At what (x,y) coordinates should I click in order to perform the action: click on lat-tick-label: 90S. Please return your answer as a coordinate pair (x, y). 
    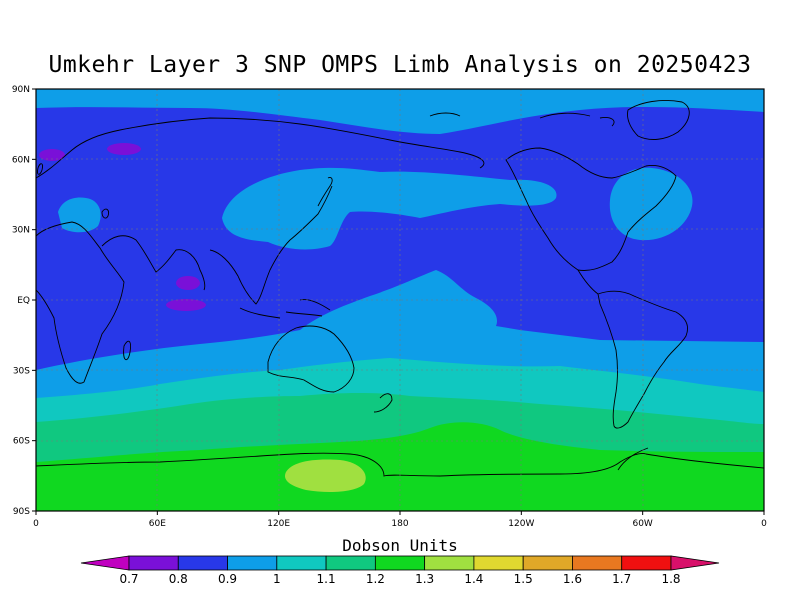
    Looking at the image, I should click on (21, 512).